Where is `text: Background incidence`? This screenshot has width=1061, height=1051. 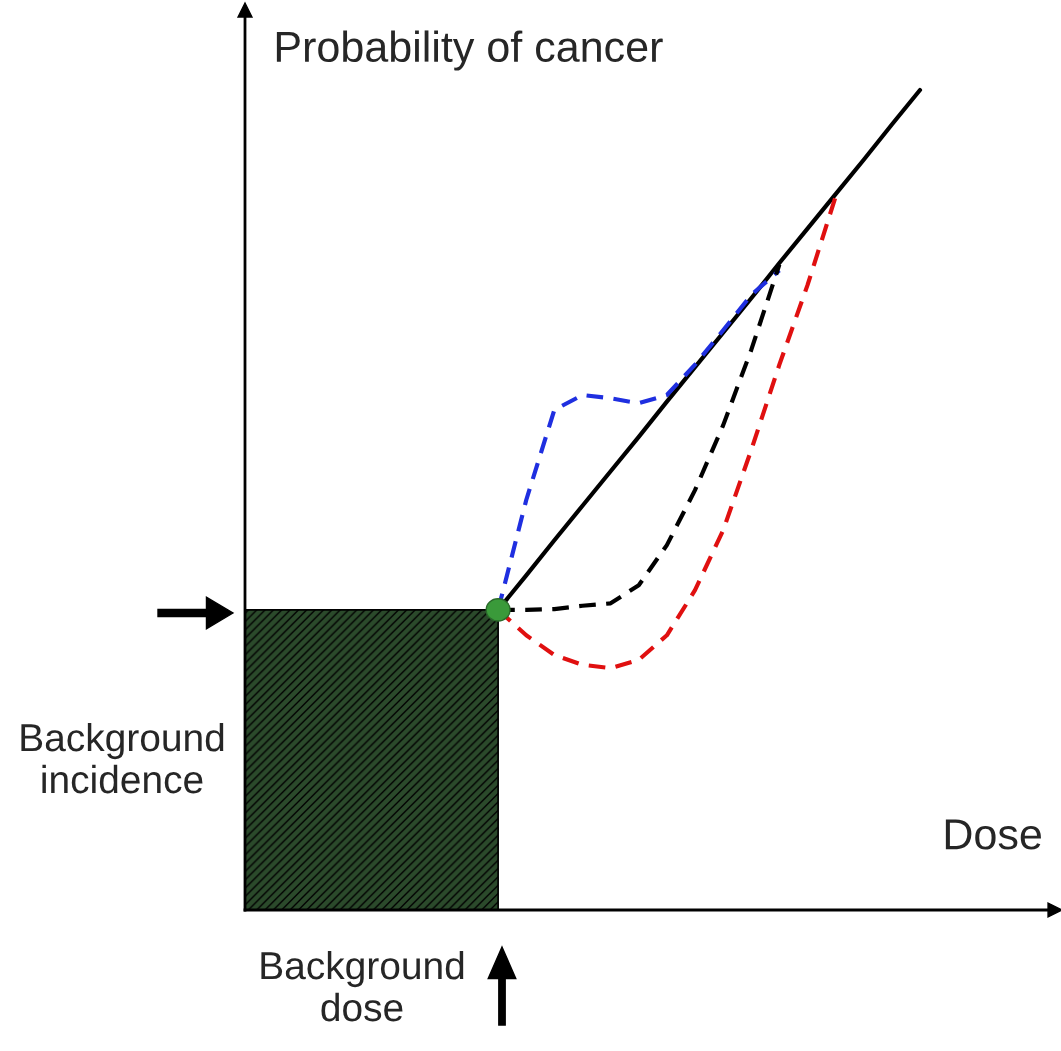 text: Background incidence is located at coordinates (122, 758).